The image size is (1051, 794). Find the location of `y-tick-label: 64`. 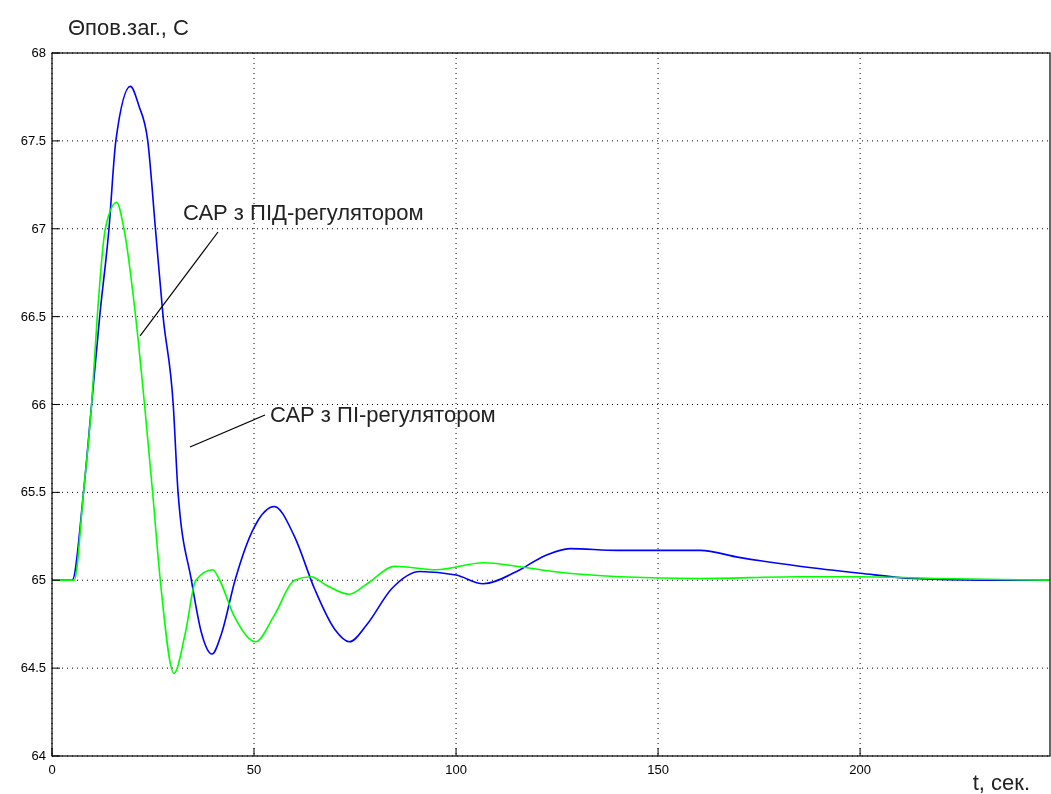

y-tick-label: 64 is located at coordinates (38, 755).